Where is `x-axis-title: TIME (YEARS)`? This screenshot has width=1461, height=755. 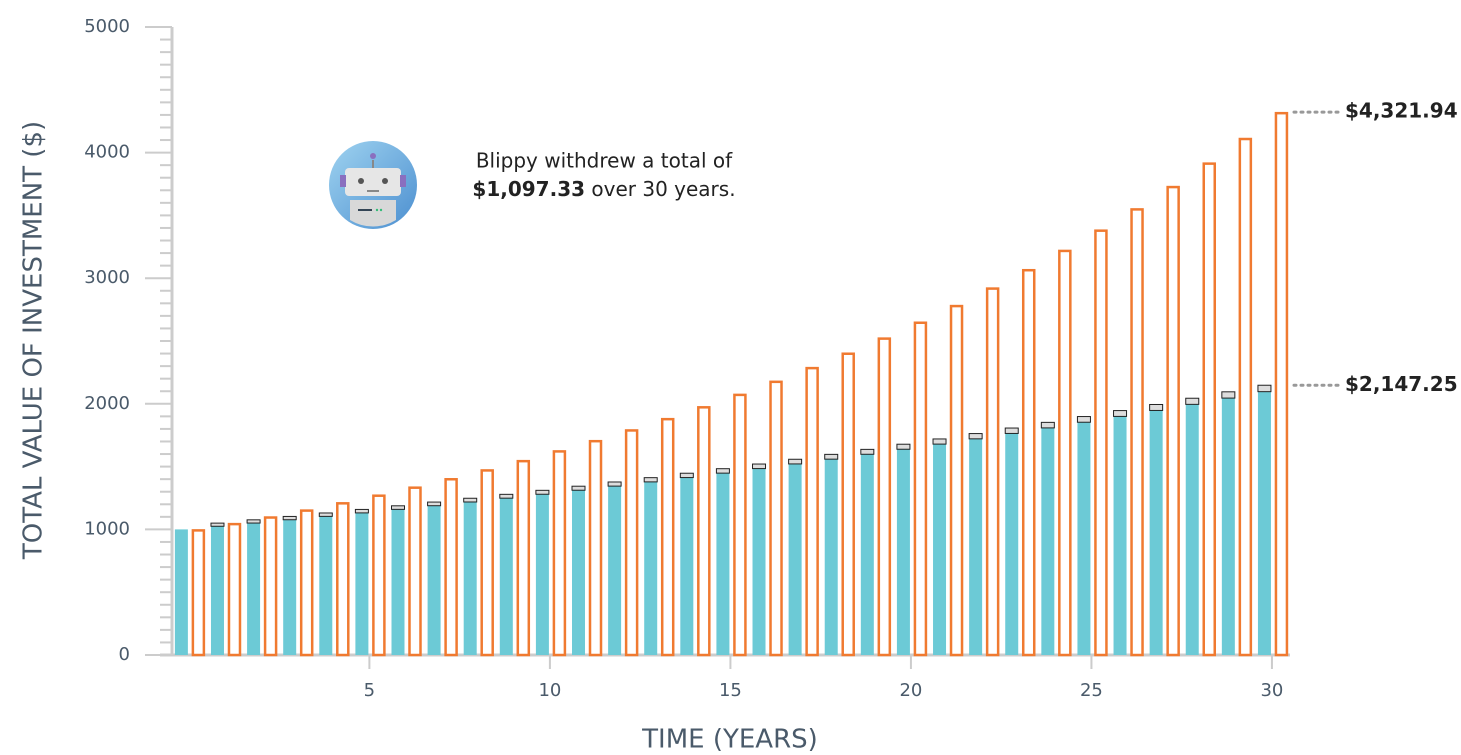 x-axis-title: TIME (YEARS) is located at coordinates (729, 740).